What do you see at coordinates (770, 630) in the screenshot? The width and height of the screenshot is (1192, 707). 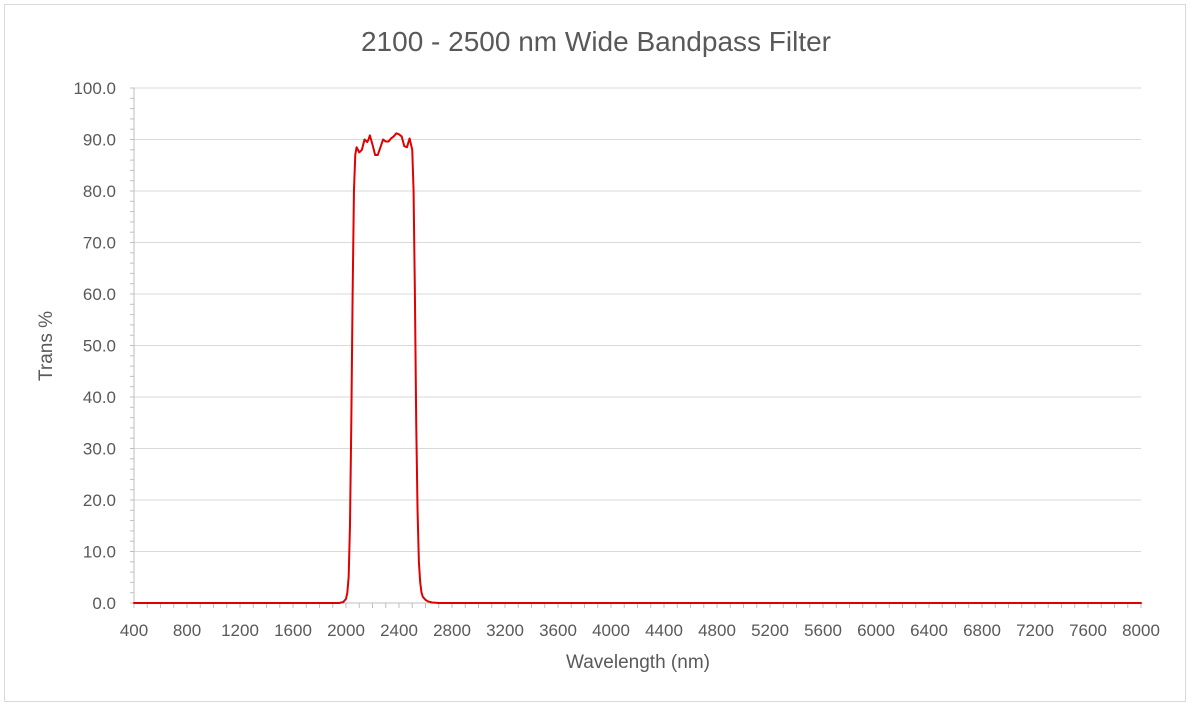 I see `x-tick-label: 5200` at bounding box center [770, 630].